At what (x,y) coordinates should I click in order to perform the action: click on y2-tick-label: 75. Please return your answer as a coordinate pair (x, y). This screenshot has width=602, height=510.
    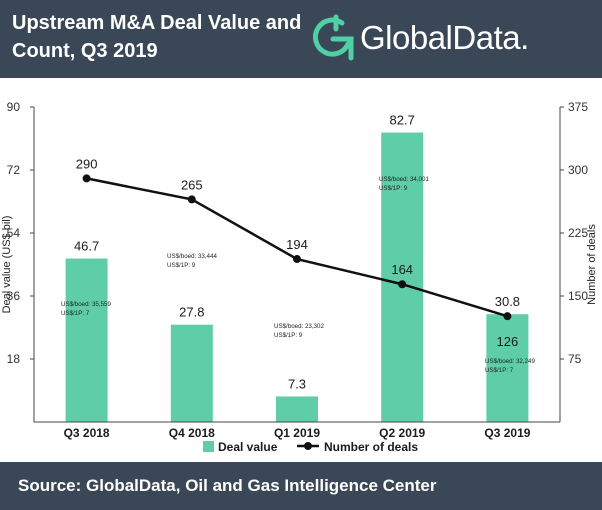
    Looking at the image, I should click on (575, 359).